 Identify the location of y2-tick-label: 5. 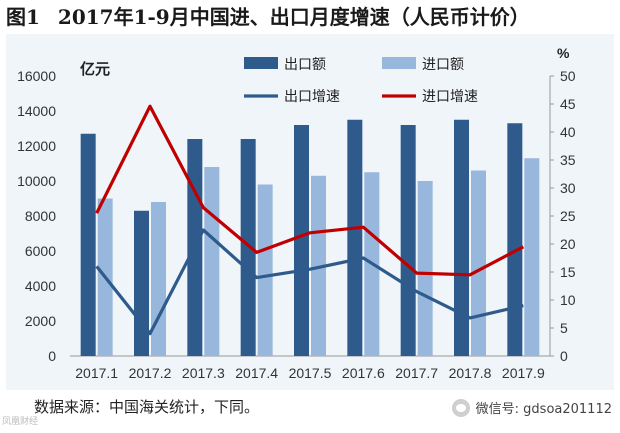
(564, 328).